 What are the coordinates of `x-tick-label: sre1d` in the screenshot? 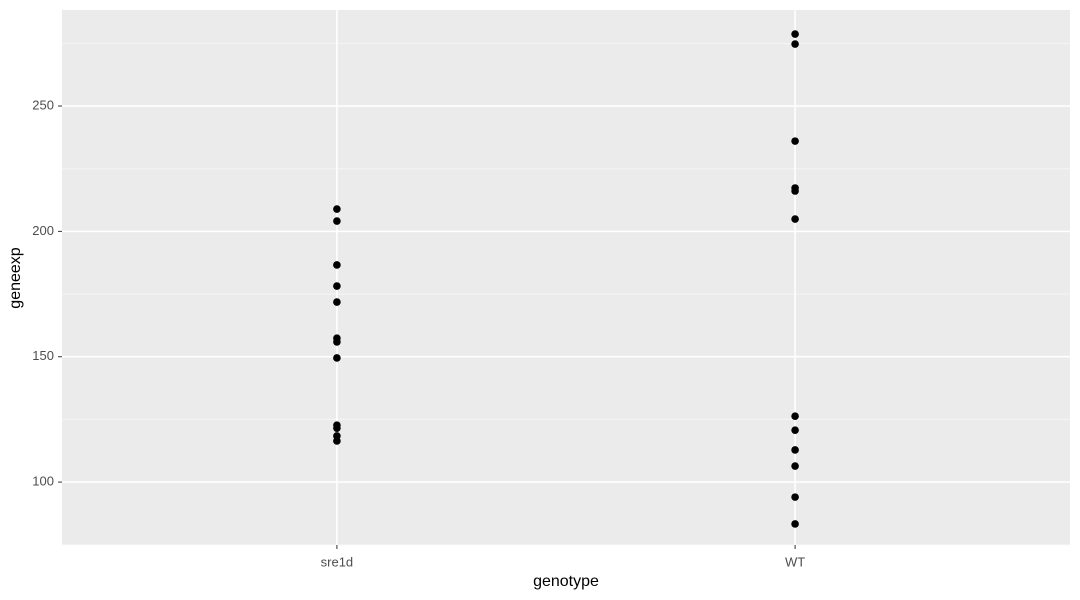 It's located at (337, 561).